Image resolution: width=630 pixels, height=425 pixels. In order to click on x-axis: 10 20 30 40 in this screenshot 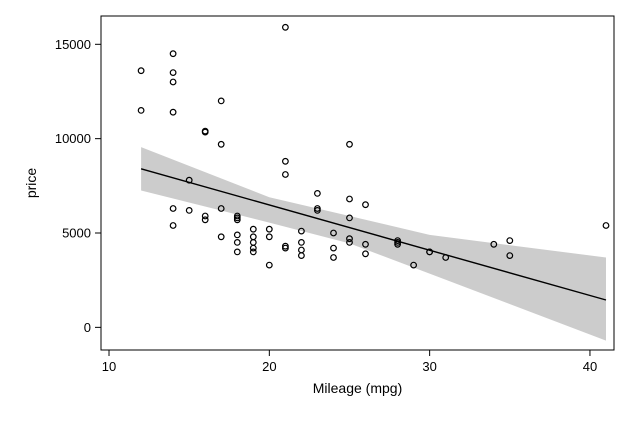, I will do `click(349, 362)`.